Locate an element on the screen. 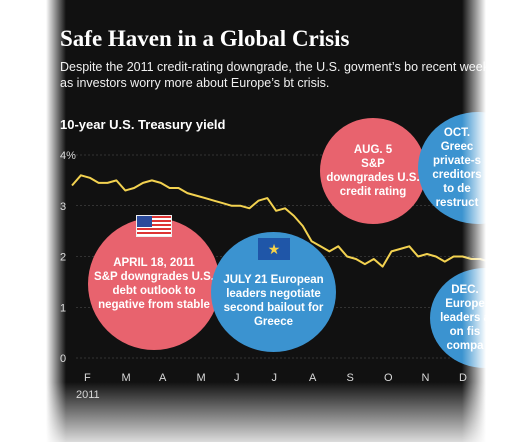 The width and height of the screenshot is (531, 442). x-tick-label: N is located at coordinates (426, 378).